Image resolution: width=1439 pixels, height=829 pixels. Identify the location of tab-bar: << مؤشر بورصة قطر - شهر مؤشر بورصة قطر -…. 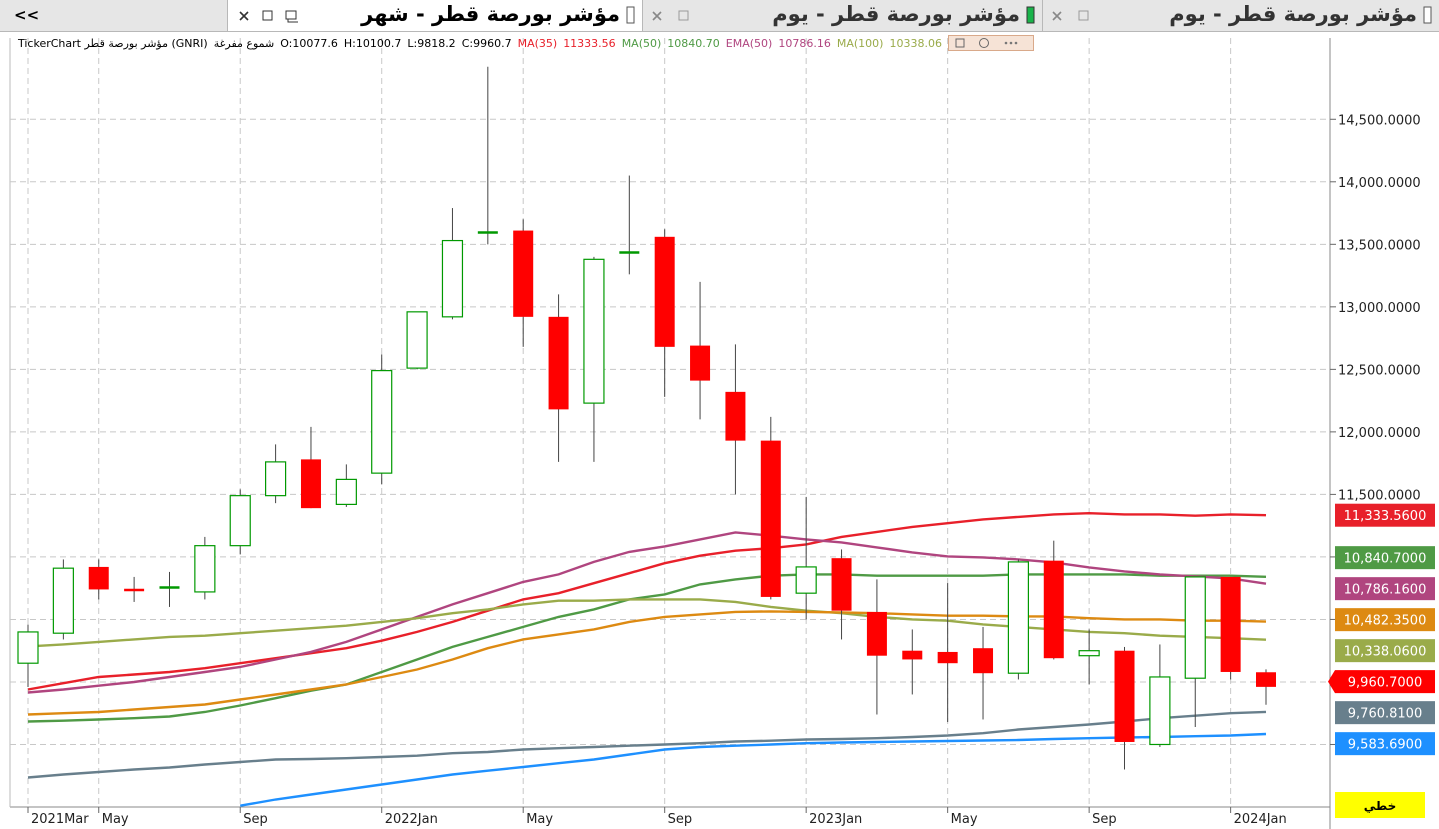
(719, 16).